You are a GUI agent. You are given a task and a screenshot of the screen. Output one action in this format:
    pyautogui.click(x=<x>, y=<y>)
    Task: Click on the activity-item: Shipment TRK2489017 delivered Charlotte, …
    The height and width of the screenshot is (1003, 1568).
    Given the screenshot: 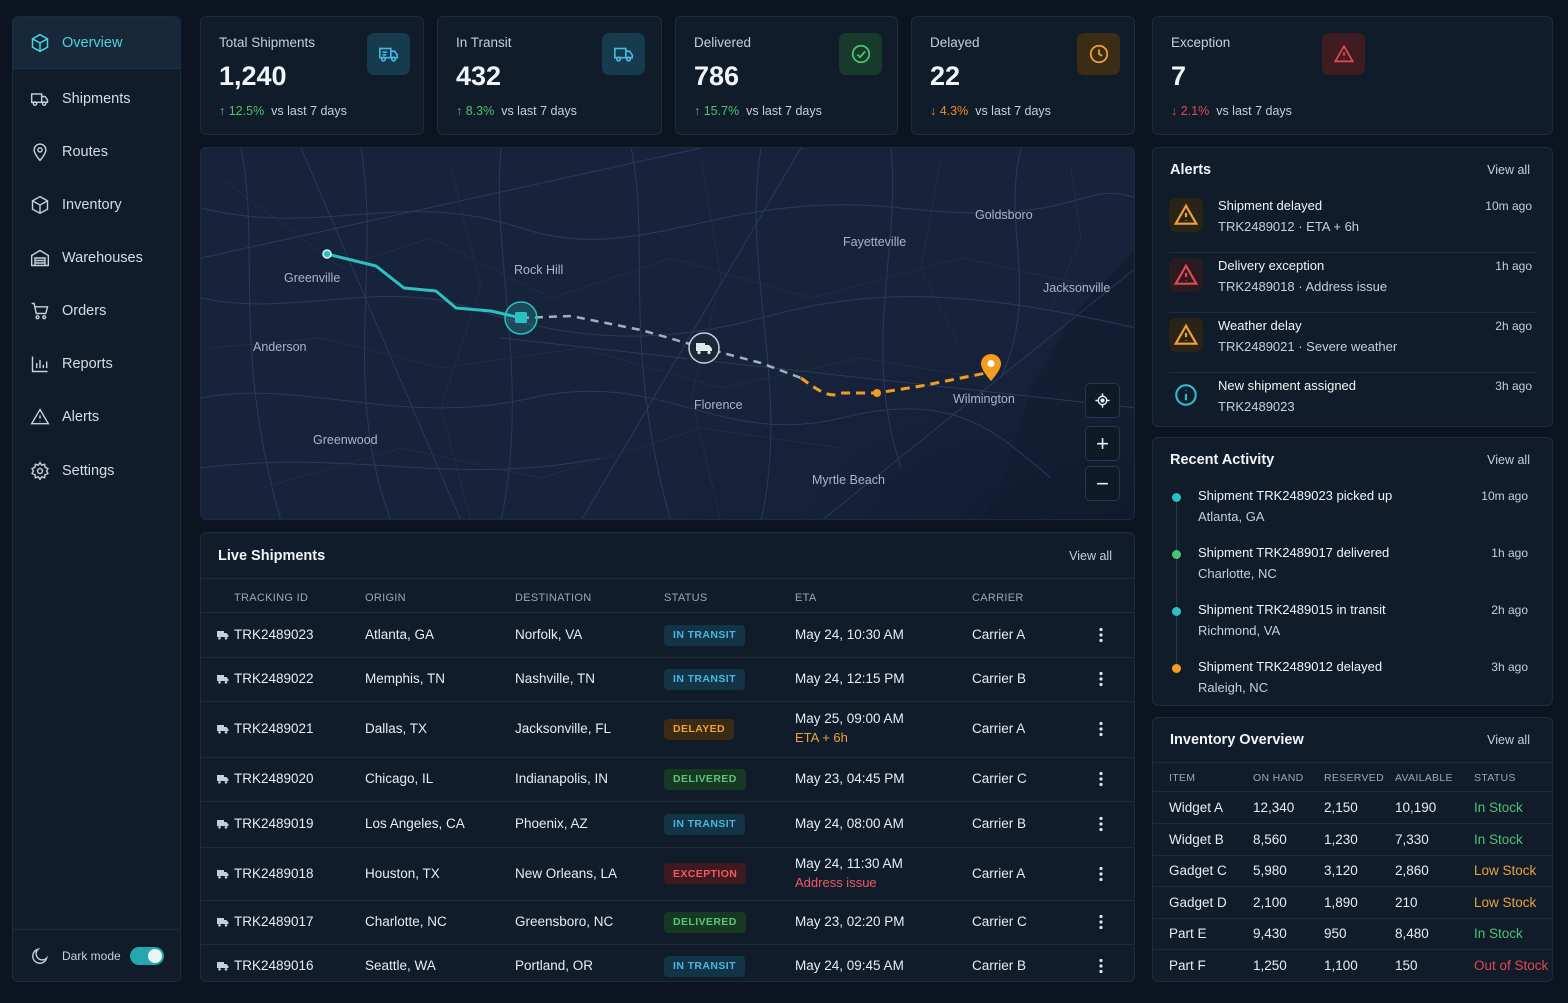 What is the action you would take?
    pyautogui.click(x=1352, y=572)
    